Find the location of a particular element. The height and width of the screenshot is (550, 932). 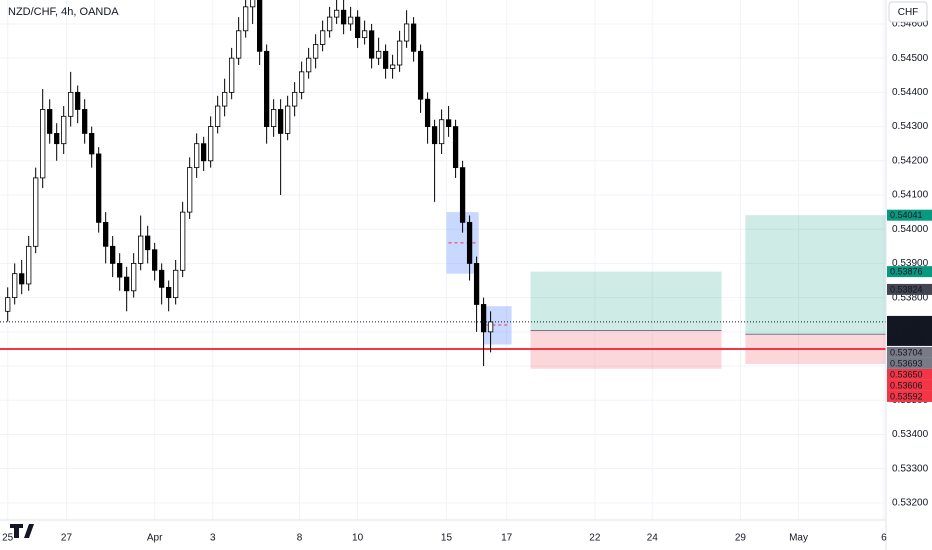

price-label: 0.53876 is located at coordinates (906, 272).